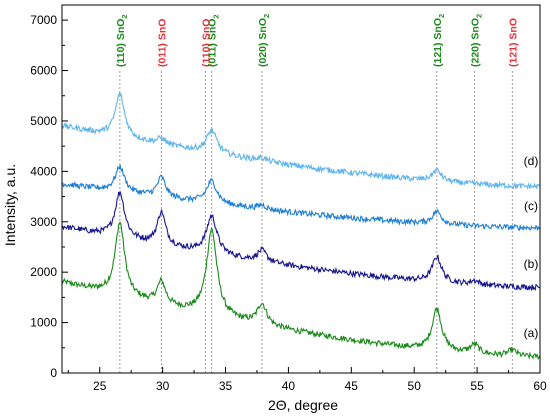 The height and width of the screenshot is (418, 550). I want to click on peak-label-1: (011) SnO, so click(162, 43).